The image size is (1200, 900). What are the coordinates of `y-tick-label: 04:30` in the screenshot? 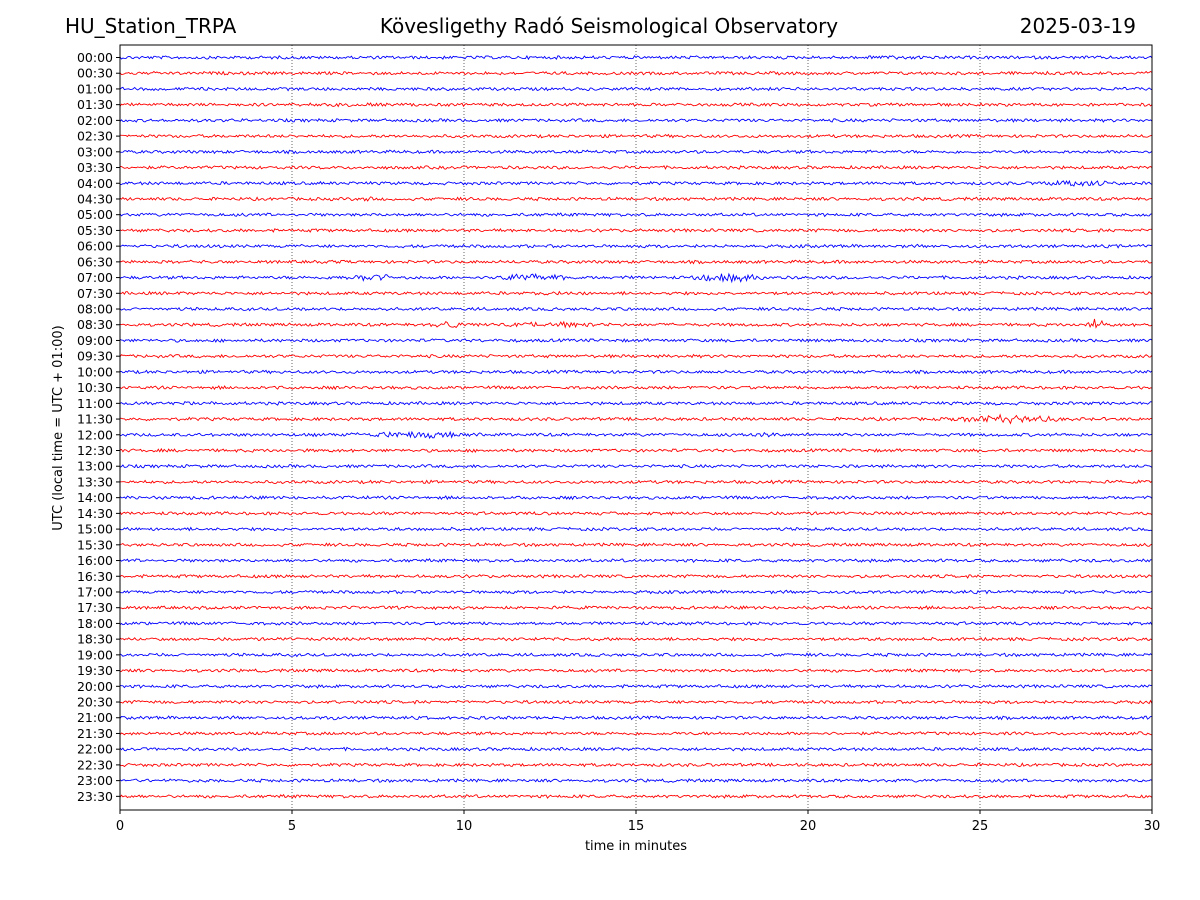 It's located at (95, 198).